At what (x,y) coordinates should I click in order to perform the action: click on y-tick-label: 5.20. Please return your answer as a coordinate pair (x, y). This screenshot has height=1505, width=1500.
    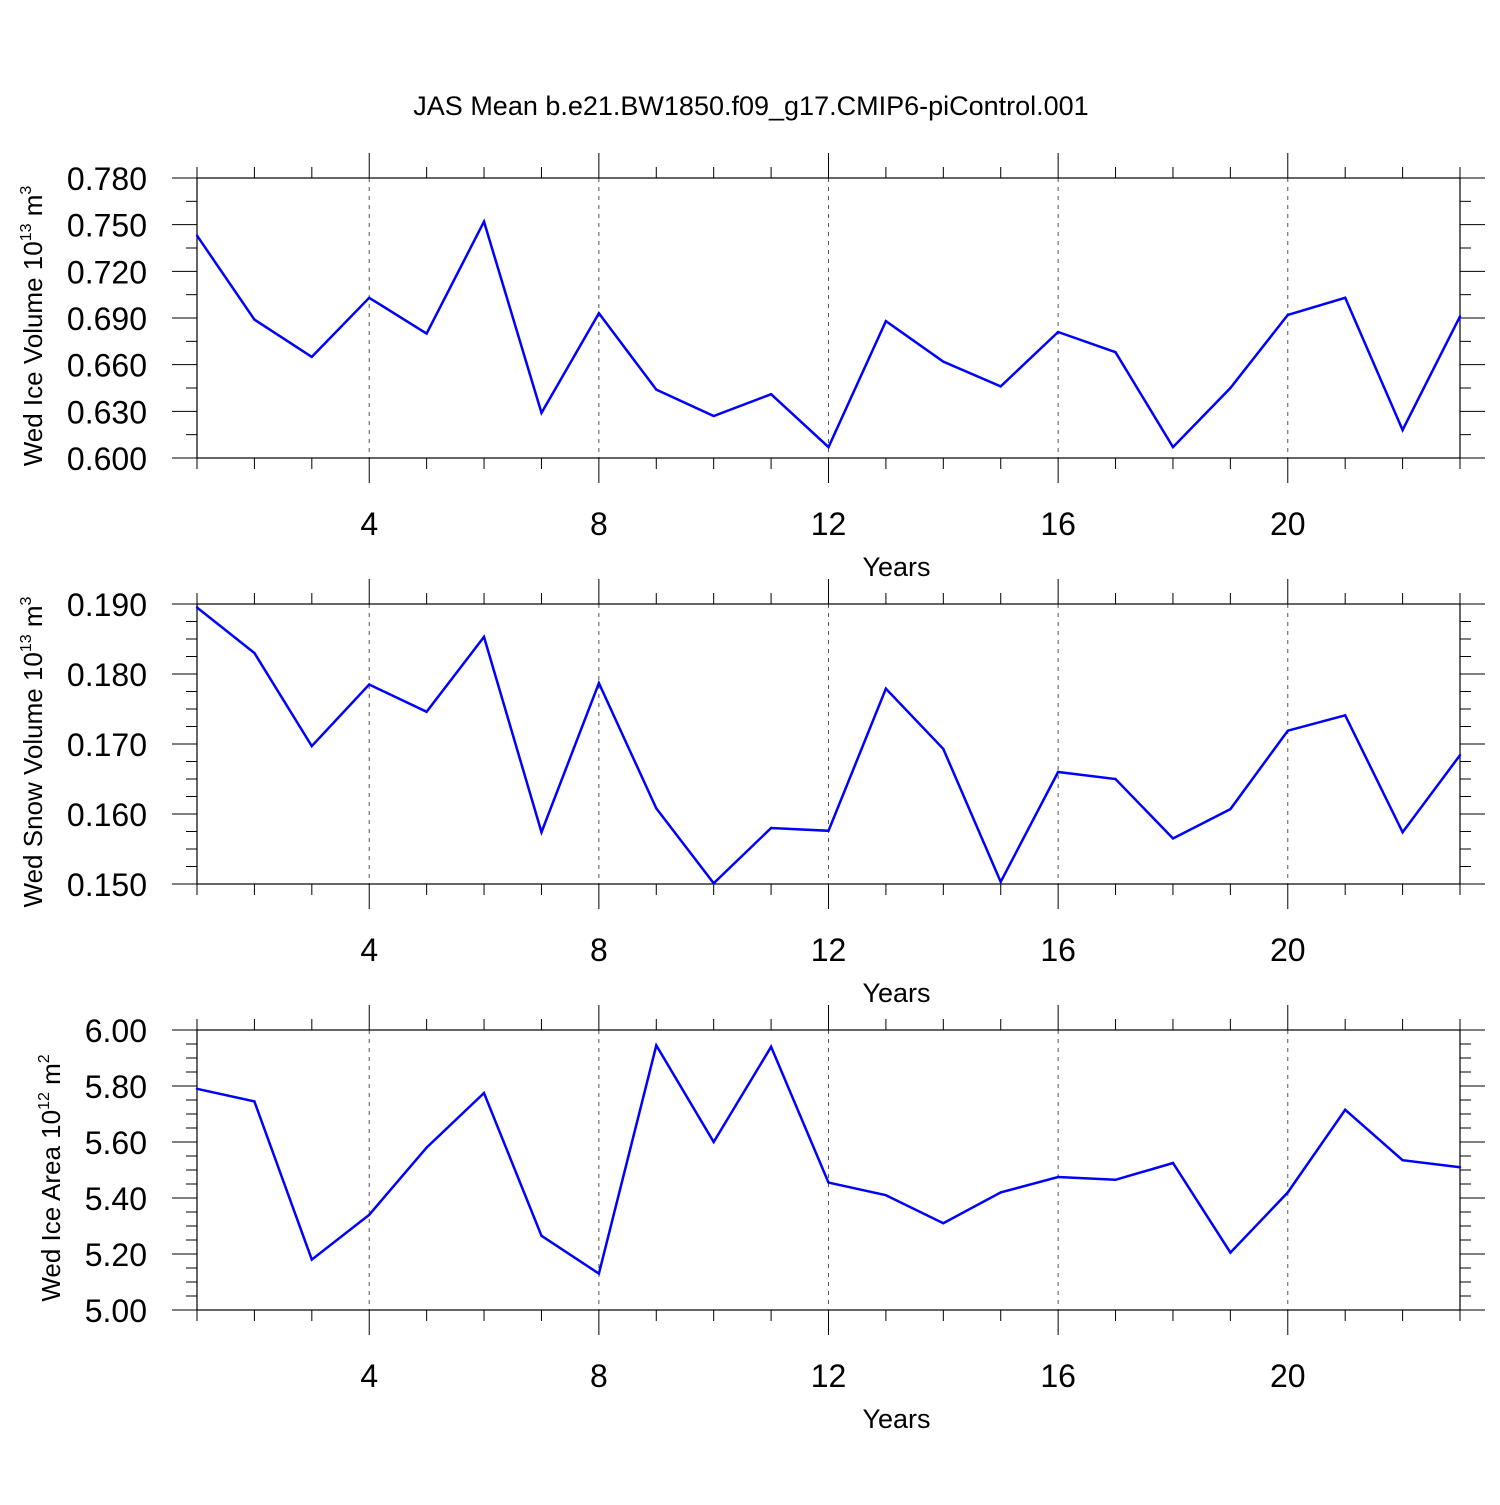
    Looking at the image, I should click on (116, 1255).